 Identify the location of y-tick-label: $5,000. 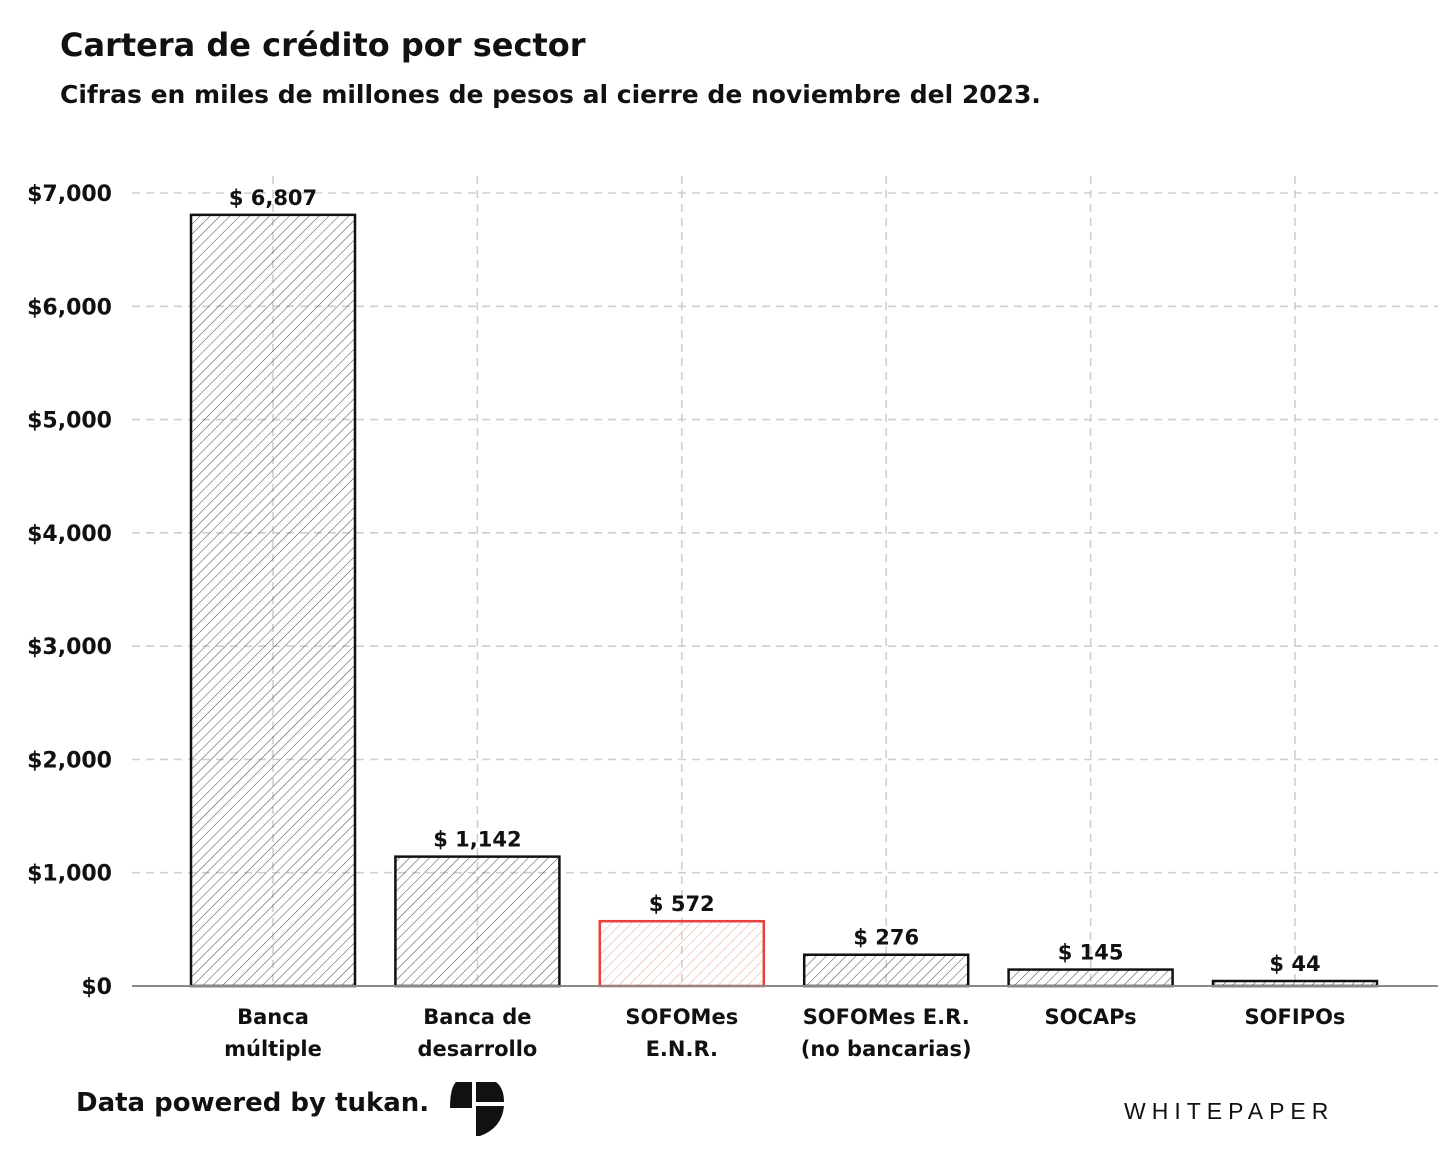
(69, 421).